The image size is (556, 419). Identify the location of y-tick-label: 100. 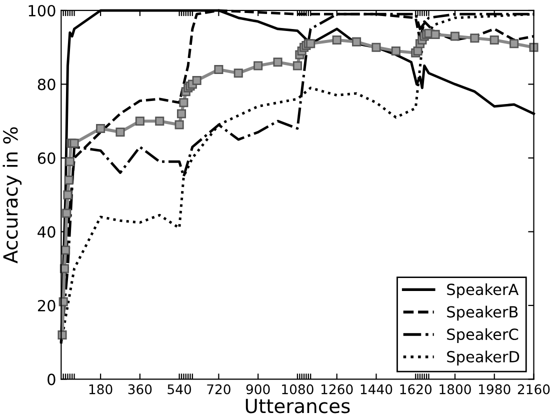
(42, 10).